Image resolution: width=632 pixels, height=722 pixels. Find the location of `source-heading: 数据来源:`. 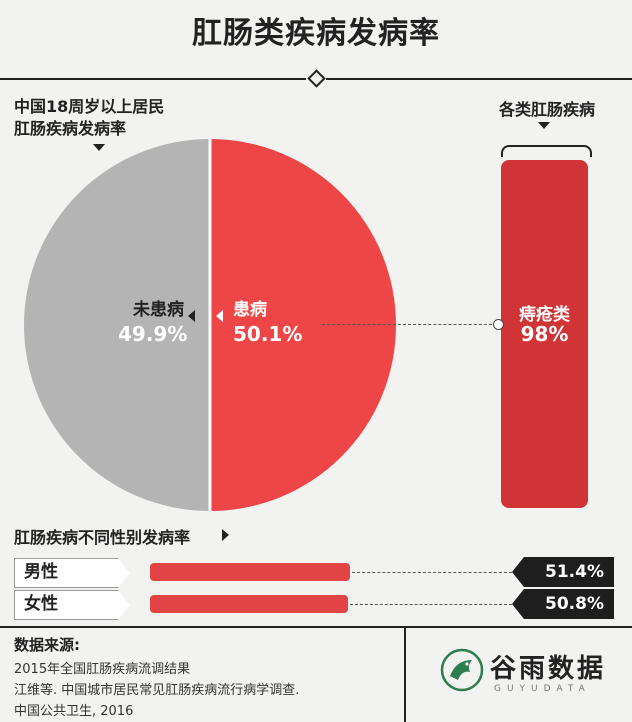

source-heading: 数据来源: is located at coordinates (47, 645).